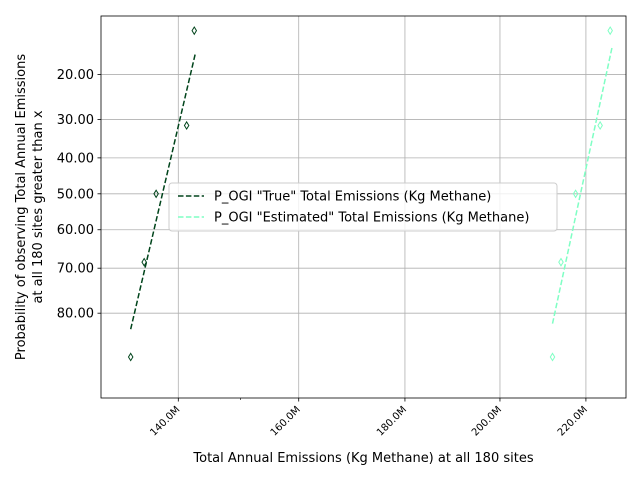 The height and width of the screenshot is (480, 640). I want to click on y-axis-label-line-2: at all 180 sites greater than x, so click(38, 206).